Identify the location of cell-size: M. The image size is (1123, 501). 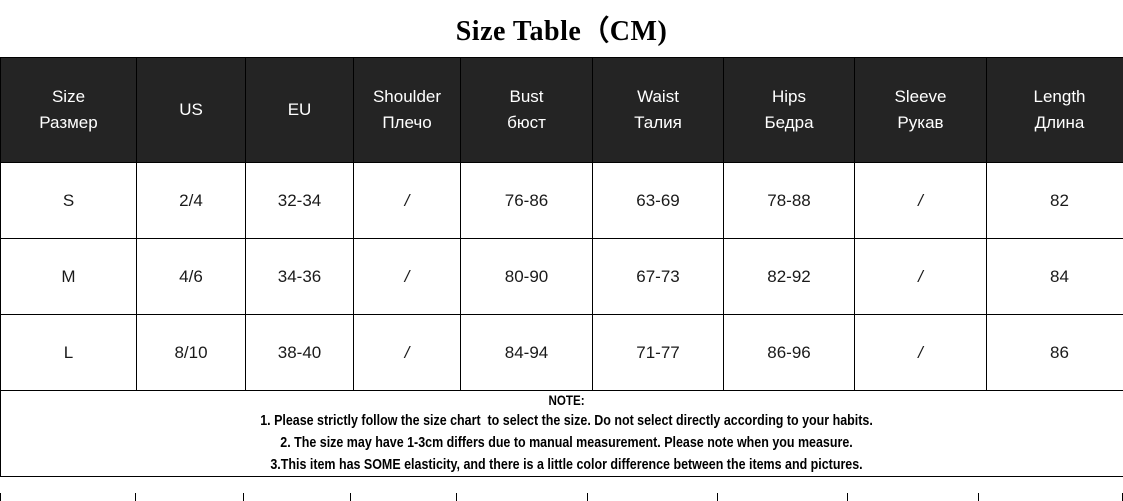
(68, 276).